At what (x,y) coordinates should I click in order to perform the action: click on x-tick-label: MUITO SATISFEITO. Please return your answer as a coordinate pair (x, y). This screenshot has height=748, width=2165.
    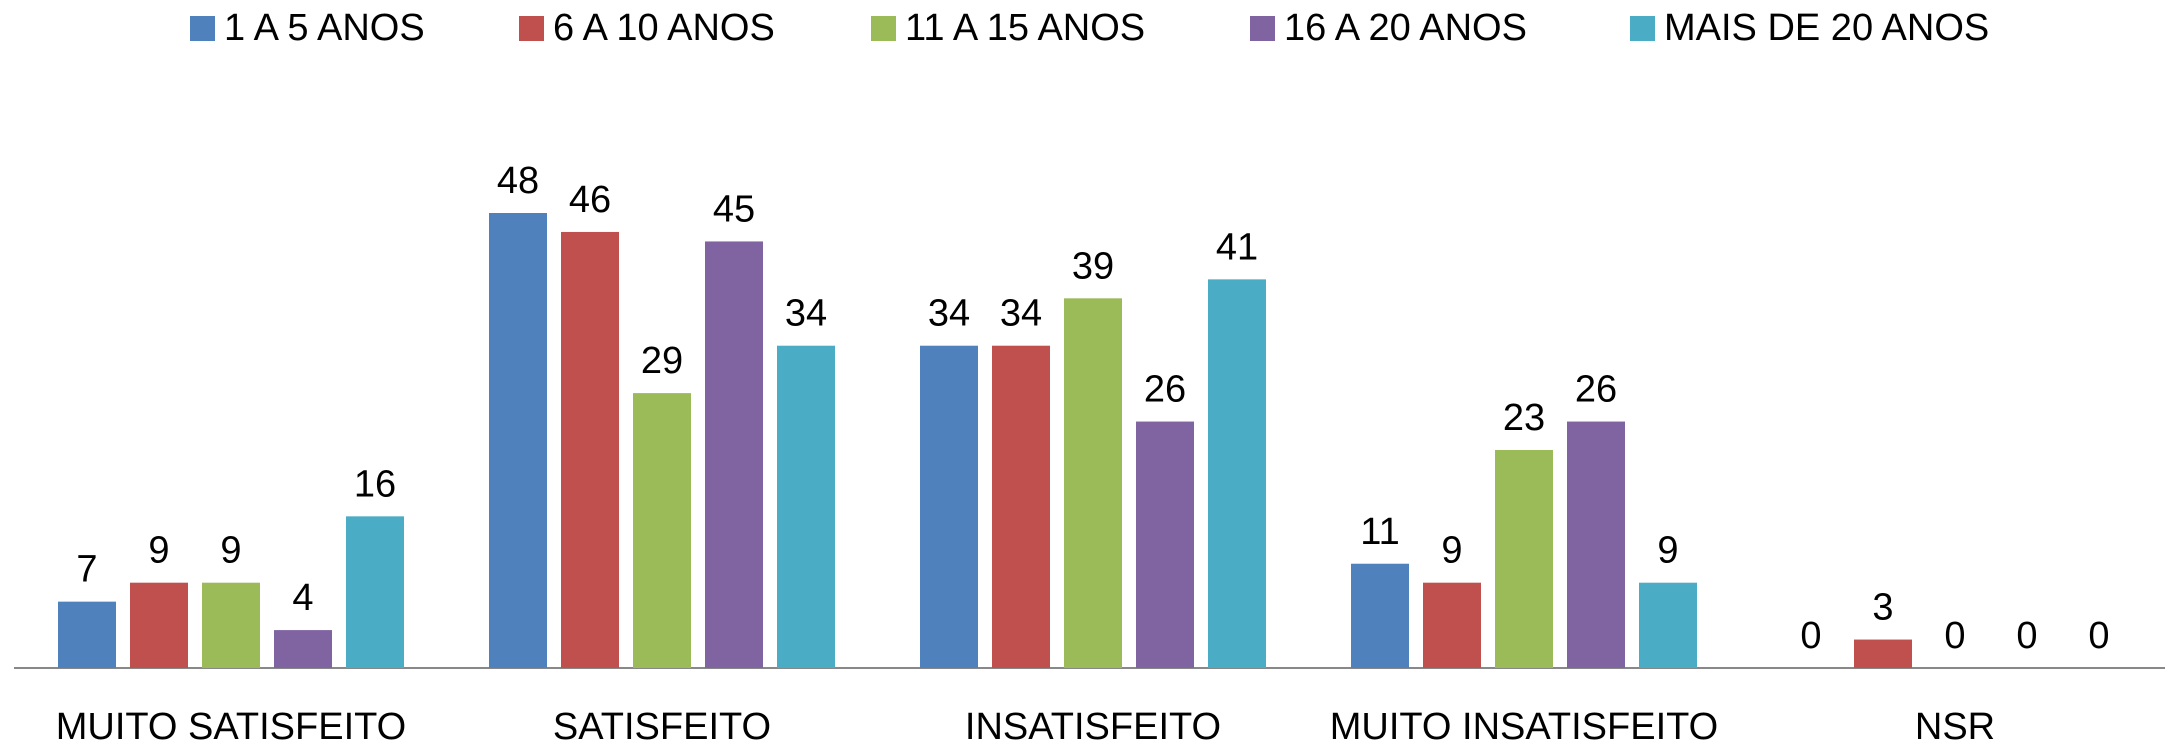
    Looking at the image, I should click on (231, 727).